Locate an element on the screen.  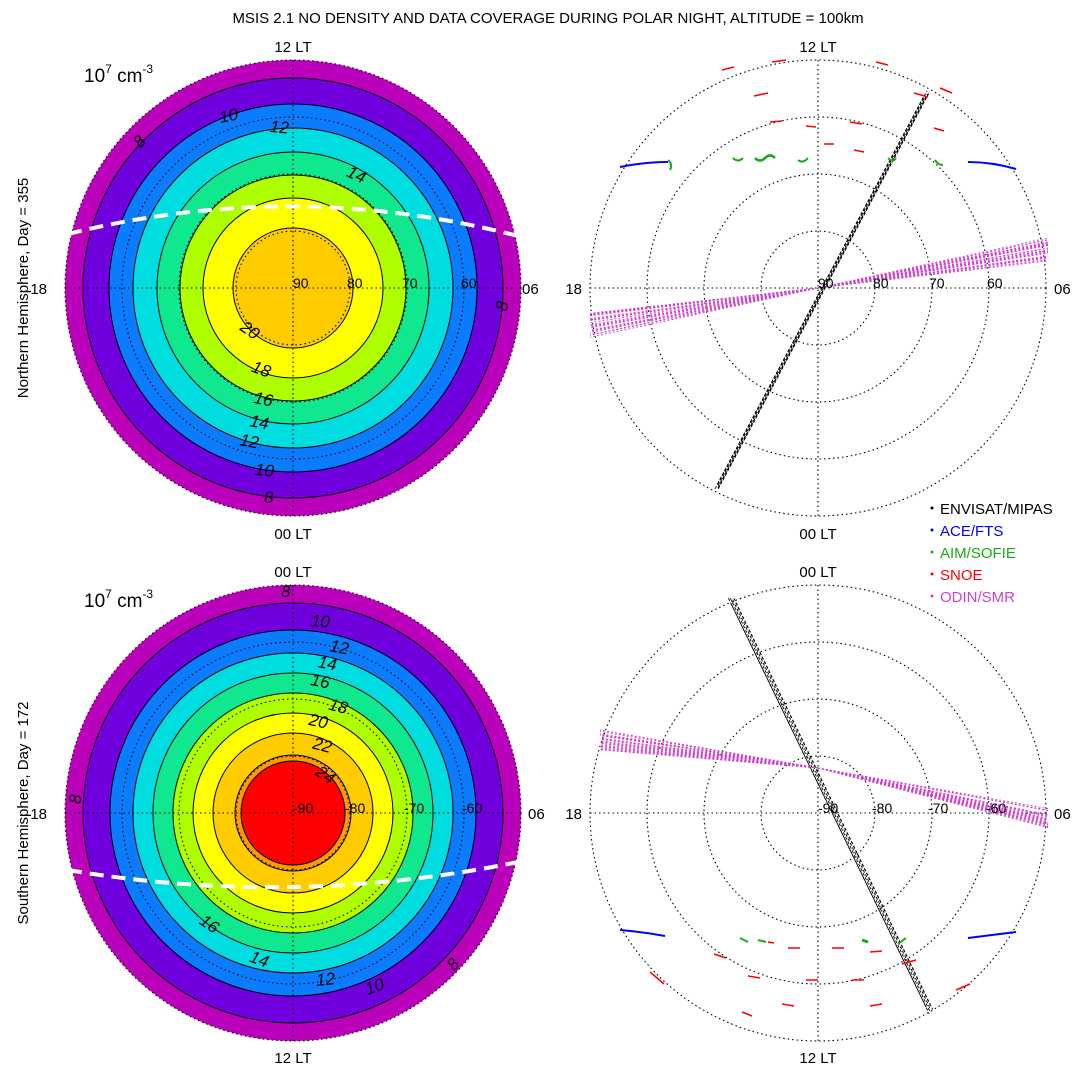
contour-label: 20 is located at coordinates (318, 721).